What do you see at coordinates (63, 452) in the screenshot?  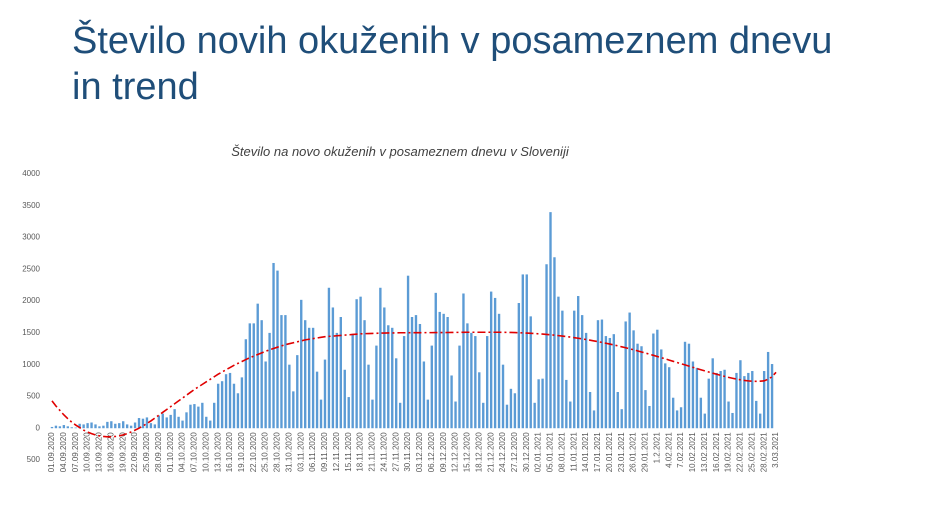 I see `x-tick-label: 04.09.2020` at bounding box center [63, 452].